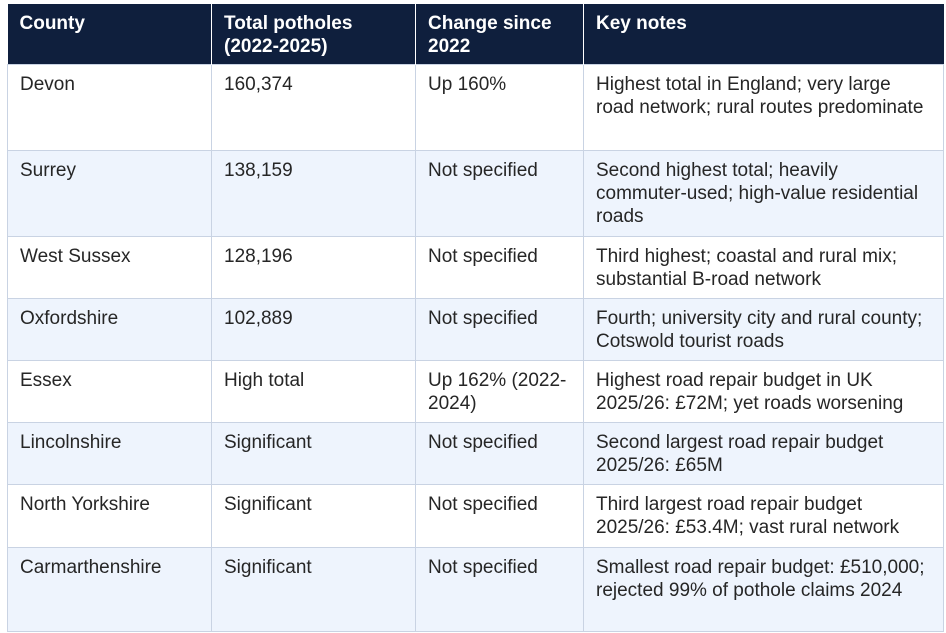  What do you see at coordinates (313, 391) in the screenshot?
I see `total-potholes-cell: High total` at bounding box center [313, 391].